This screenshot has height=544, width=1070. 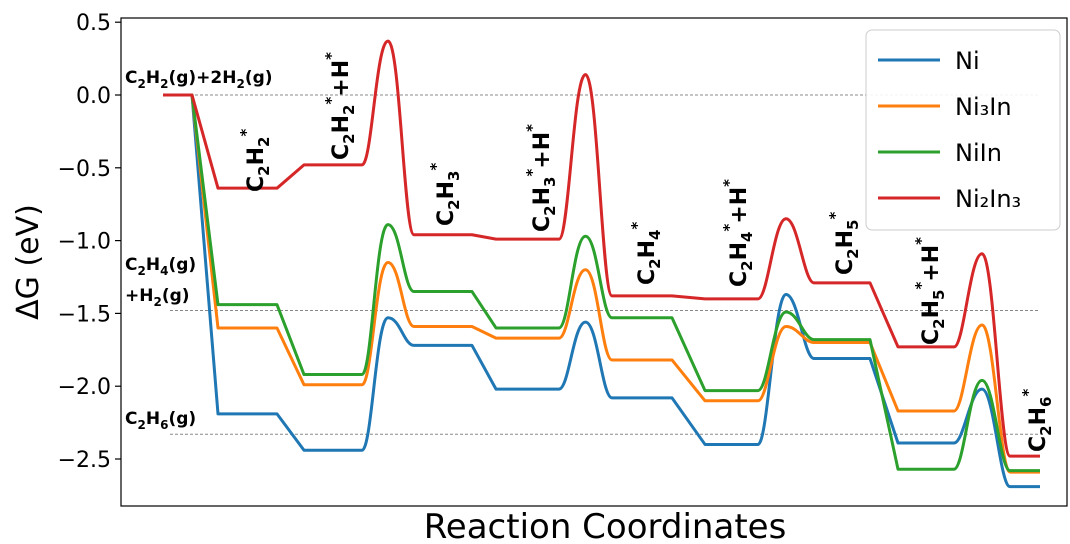 What do you see at coordinates (983, 107) in the screenshot?
I see `legend-label: Ni₃In` at bounding box center [983, 107].